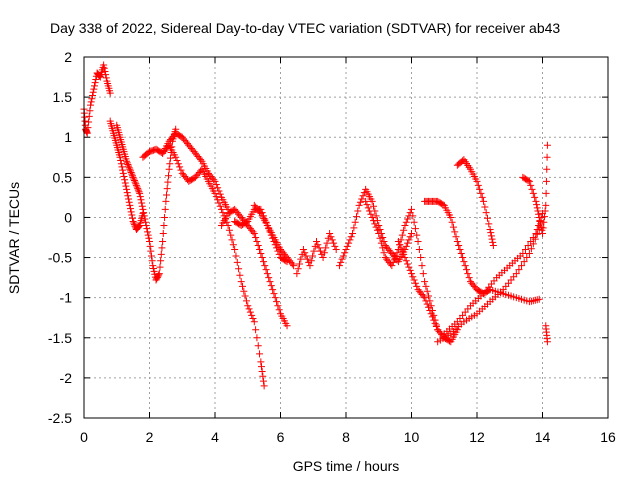  Describe the element at coordinates (68, 137) in the screenshot. I see `y-tick-label: 1` at that location.